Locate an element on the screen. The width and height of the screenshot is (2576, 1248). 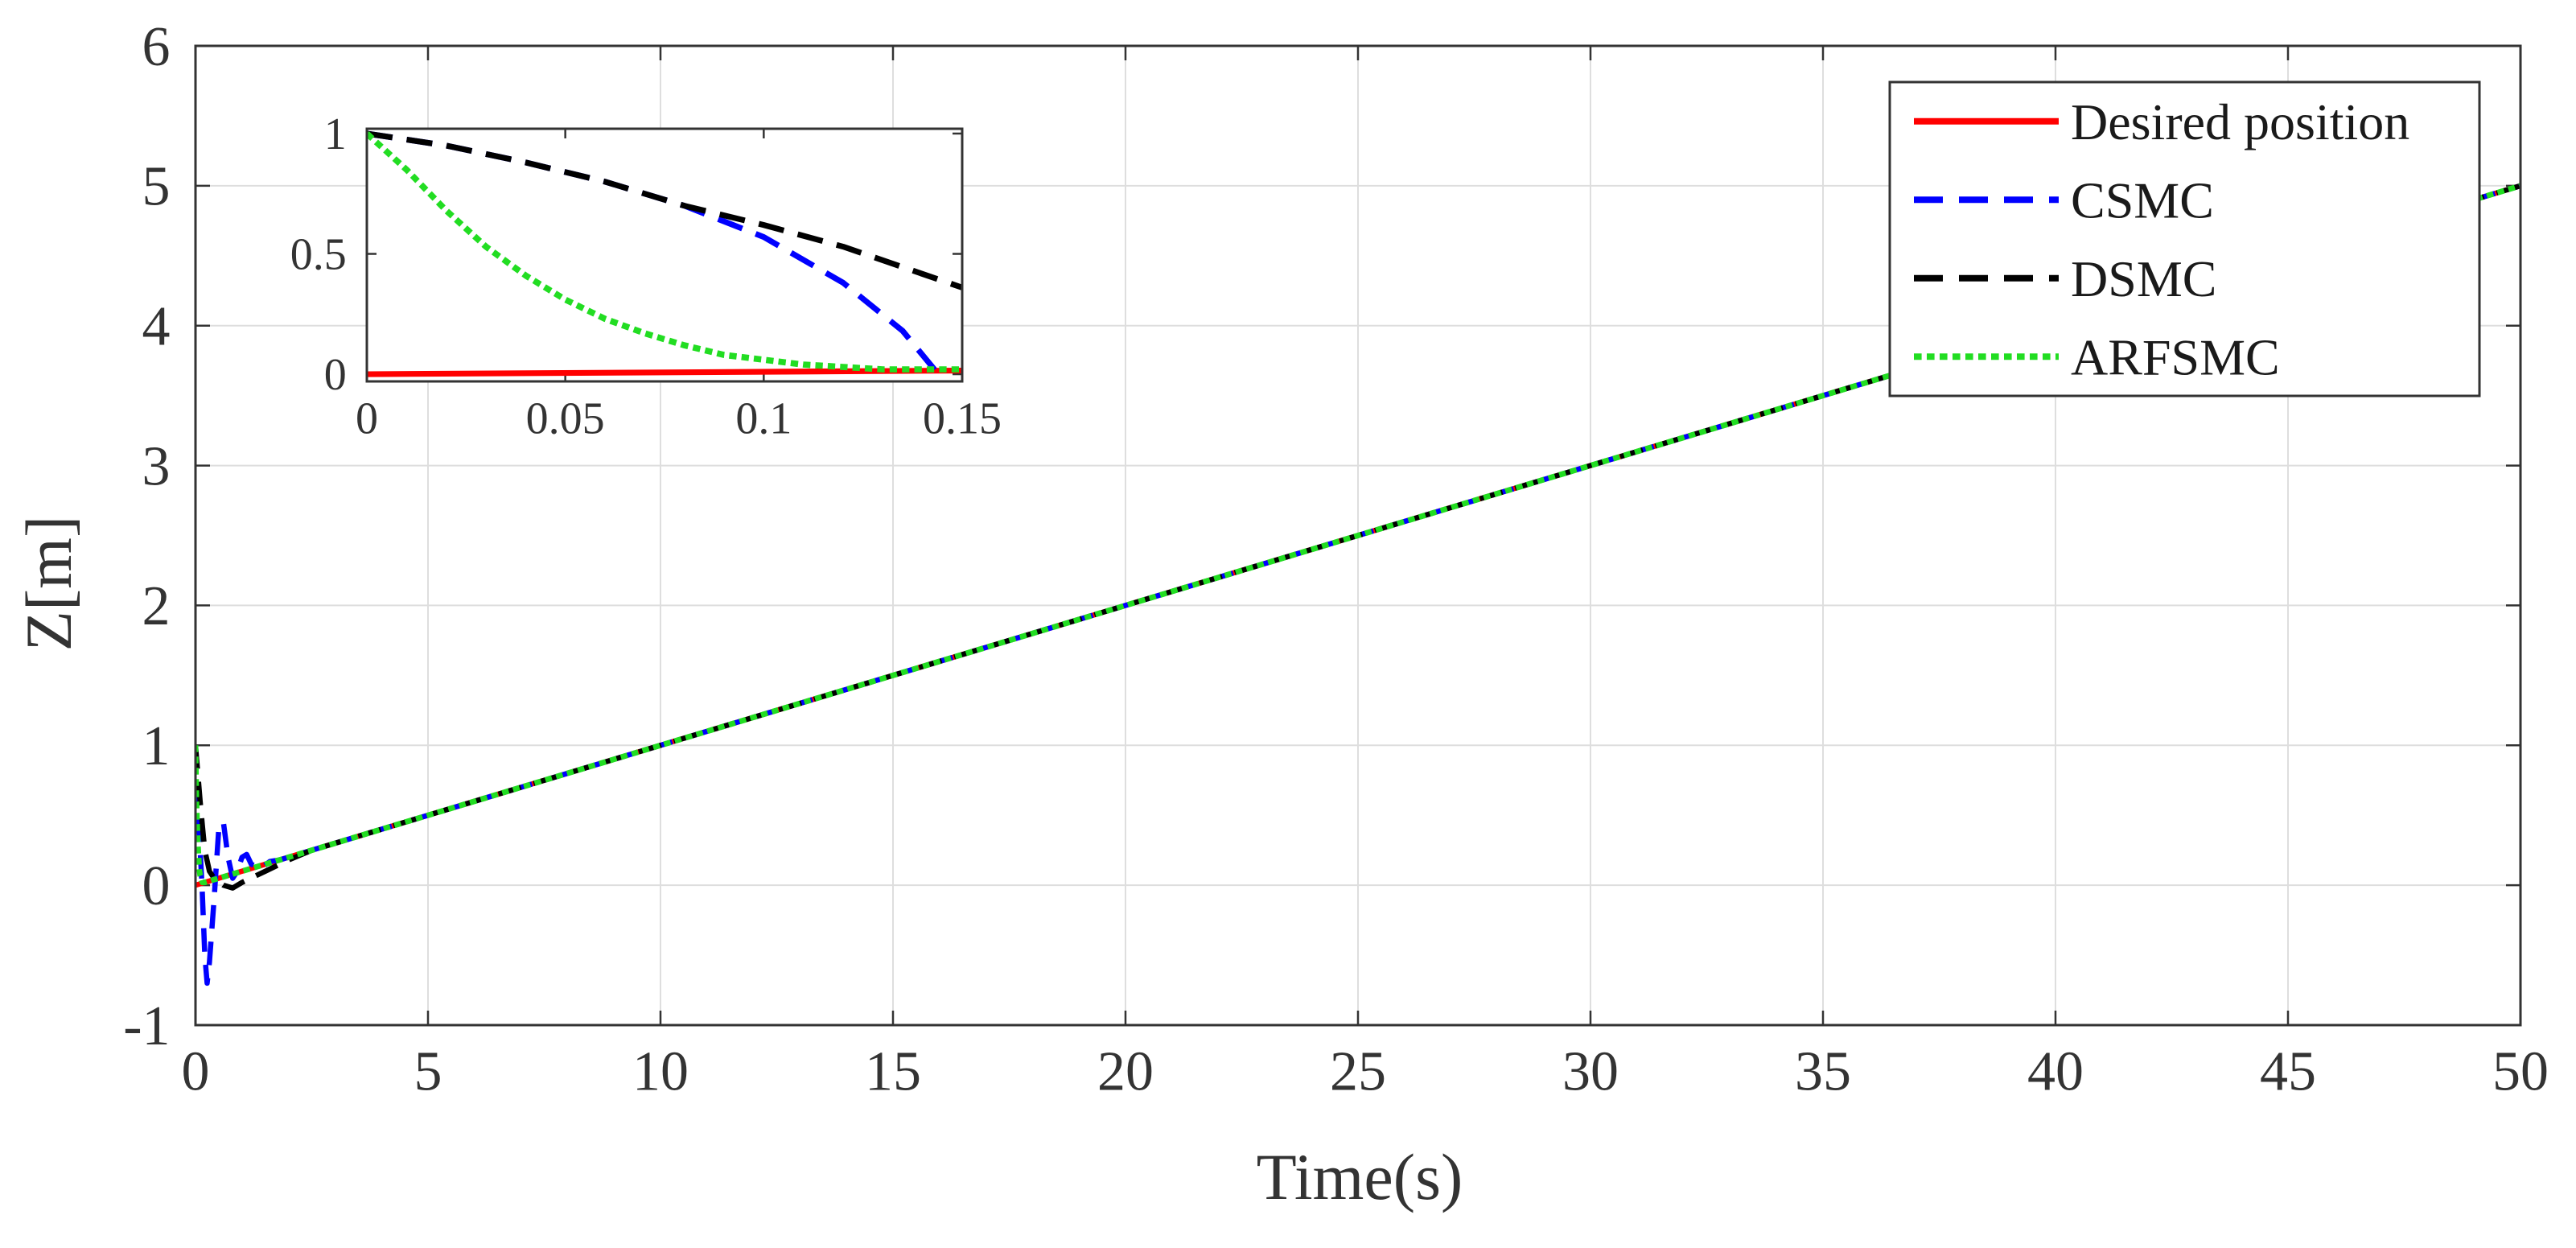
legend-label-dsmc: DSMC is located at coordinates (2143, 278).